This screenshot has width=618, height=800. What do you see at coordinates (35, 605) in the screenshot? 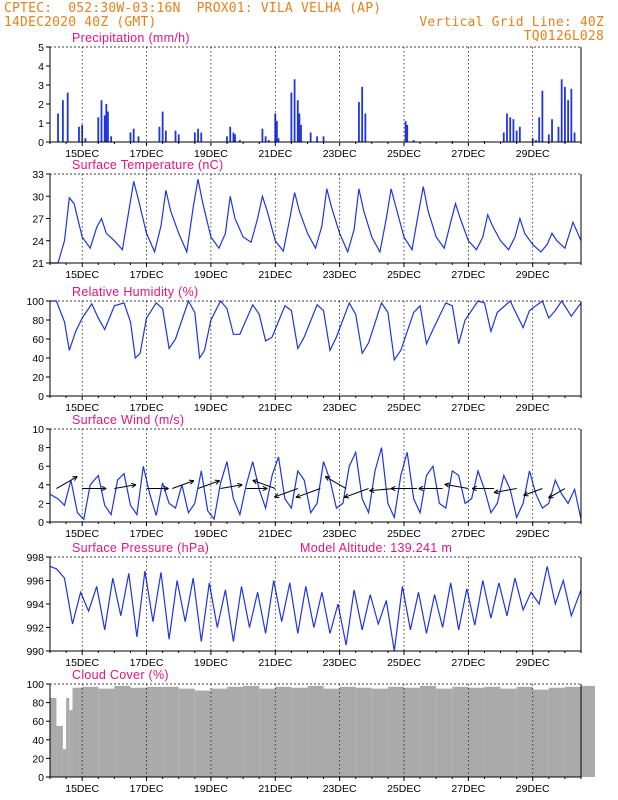
I see `y-tick-label: 994` at bounding box center [35, 605].